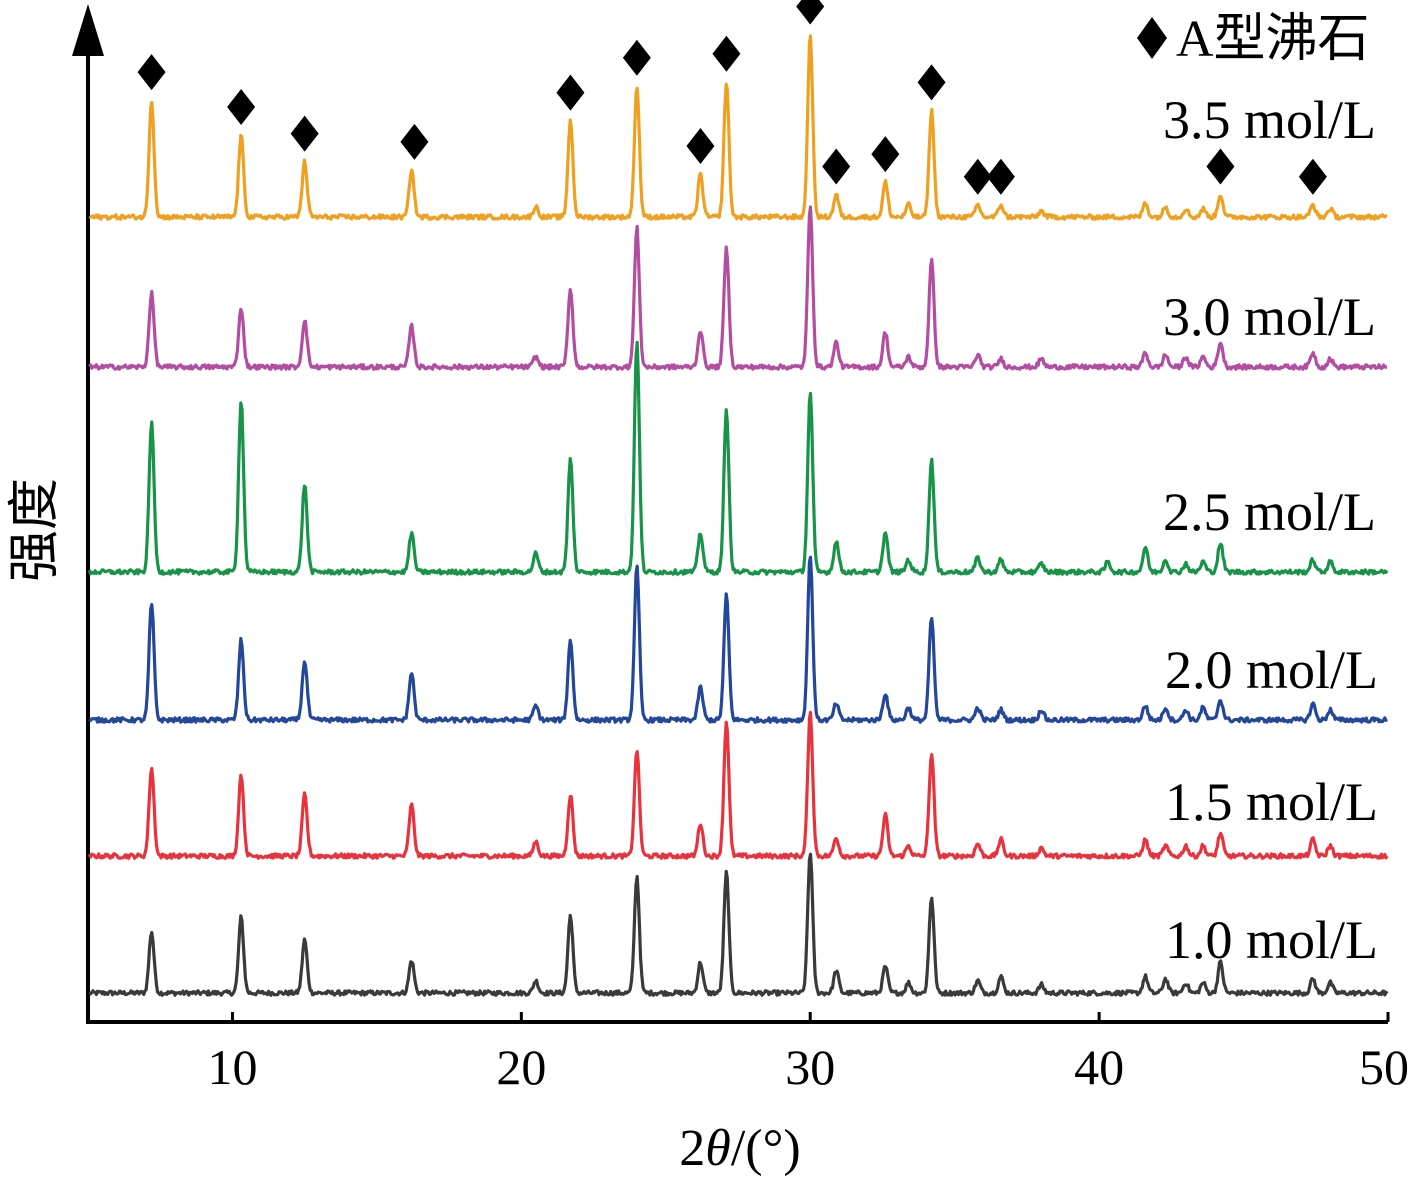 This screenshot has width=1417, height=1181. I want to click on series-label-35: 3.5 mol/L, so click(1269, 120).